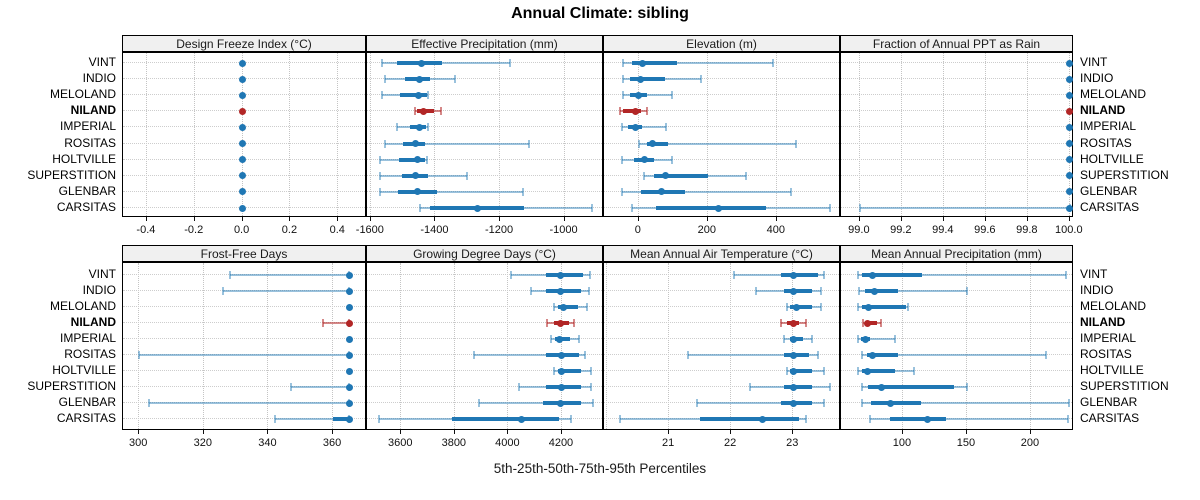 Image resolution: width=1200 pixels, height=500 pixels. What do you see at coordinates (1103, 322) in the screenshot?
I see `row-label-right: NILAND` at bounding box center [1103, 322].